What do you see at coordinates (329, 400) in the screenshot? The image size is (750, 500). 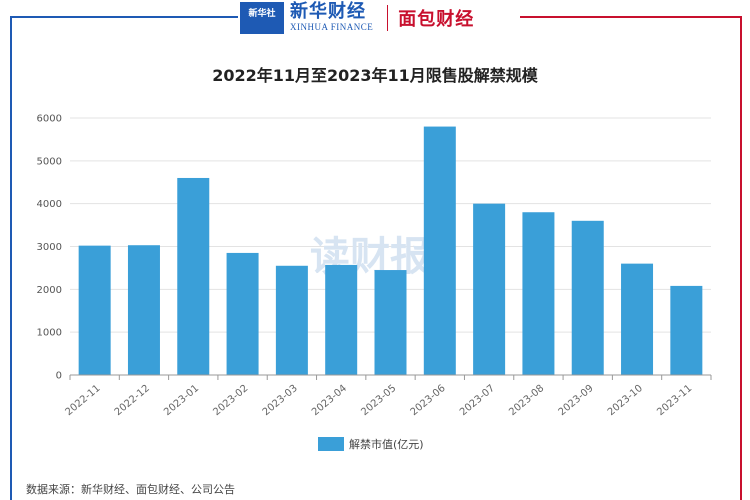 I see `x-tick-label: 2023-04` at bounding box center [329, 400].